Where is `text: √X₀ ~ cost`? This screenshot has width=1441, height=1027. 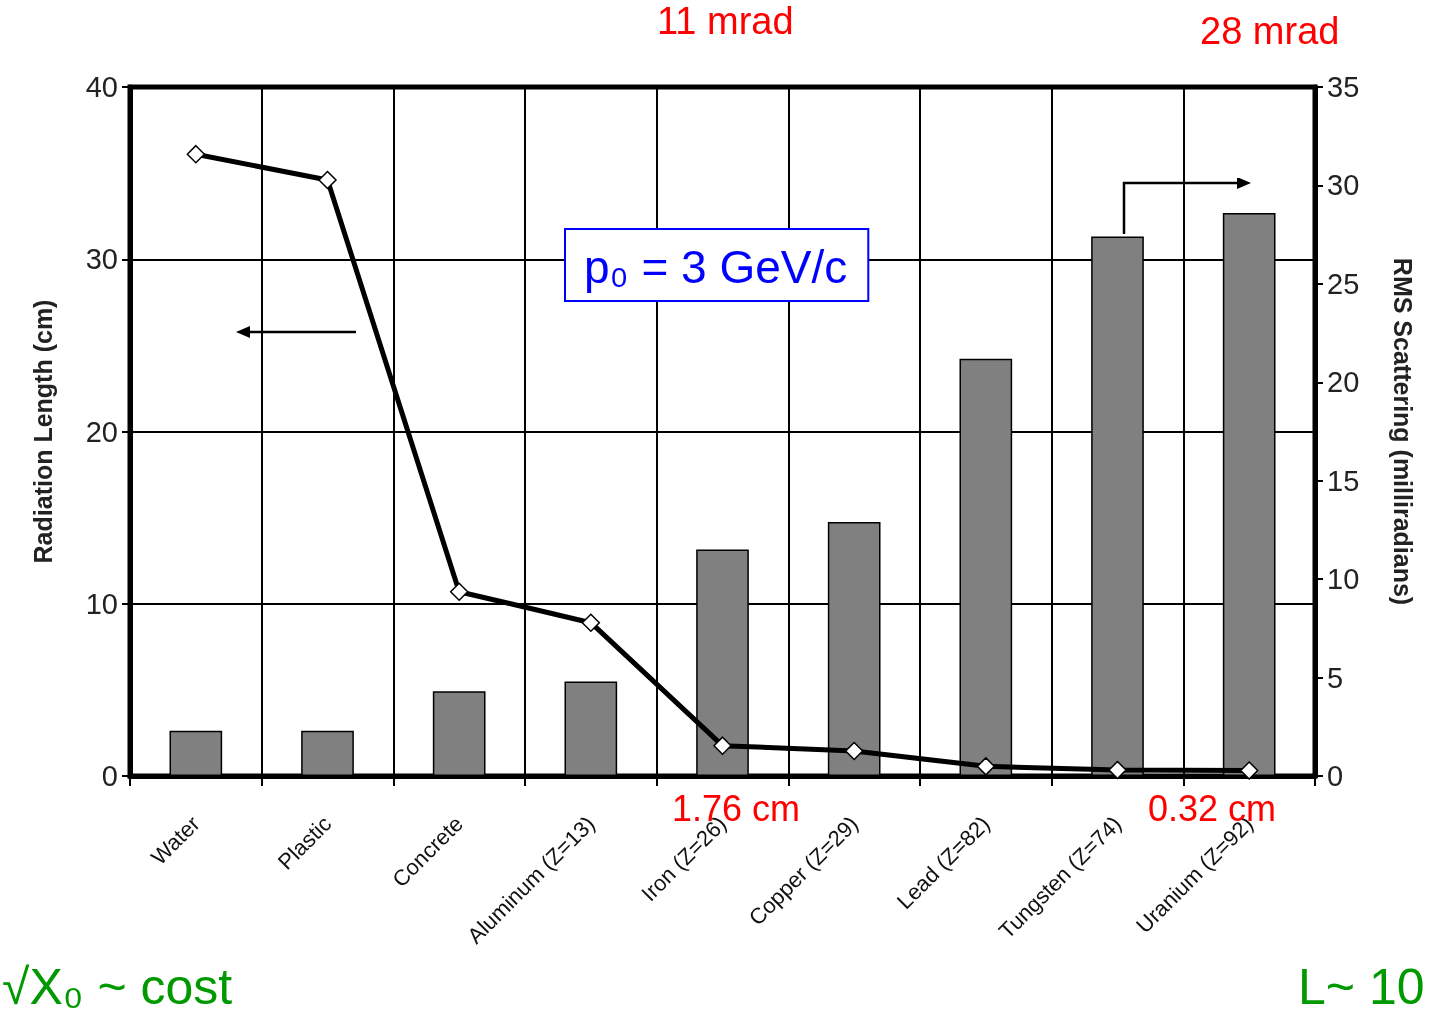
text: √X₀ ~ cost is located at coordinates (117, 987).